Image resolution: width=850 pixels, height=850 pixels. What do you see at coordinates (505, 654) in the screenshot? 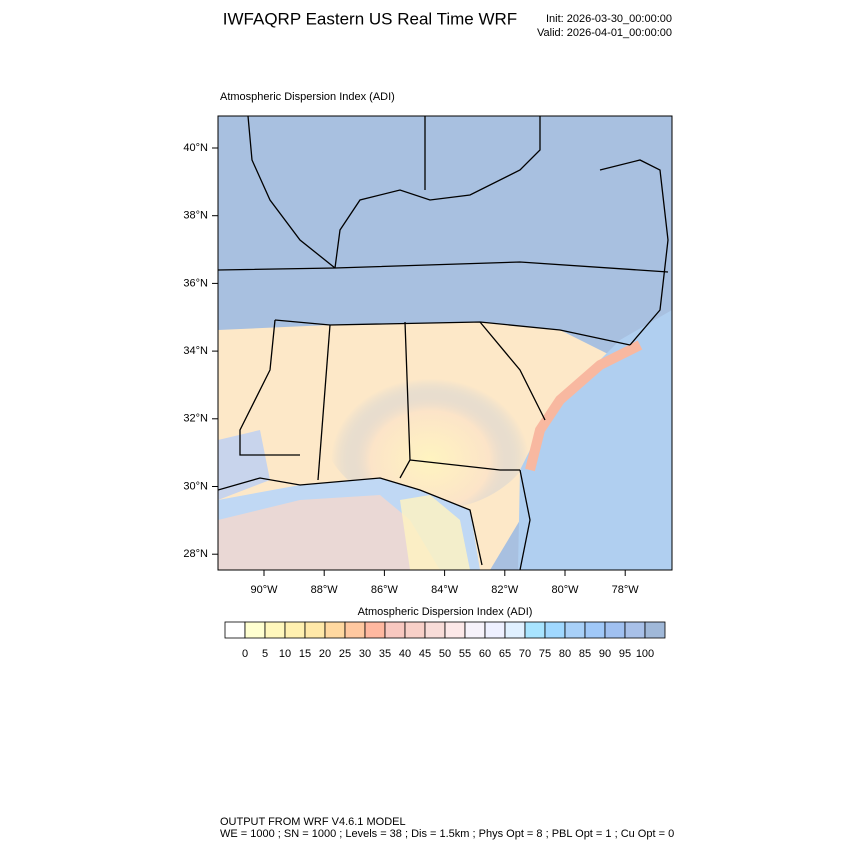
I see `colorbar-label: 65` at bounding box center [505, 654].